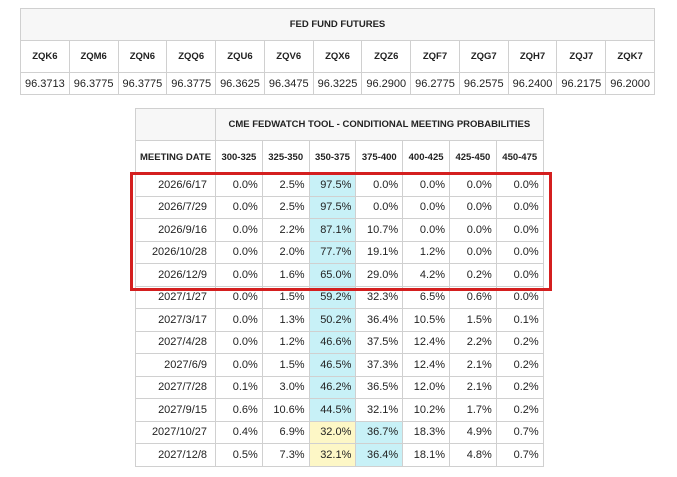  I want to click on header-cell: ZQG7, so click(483, 56).